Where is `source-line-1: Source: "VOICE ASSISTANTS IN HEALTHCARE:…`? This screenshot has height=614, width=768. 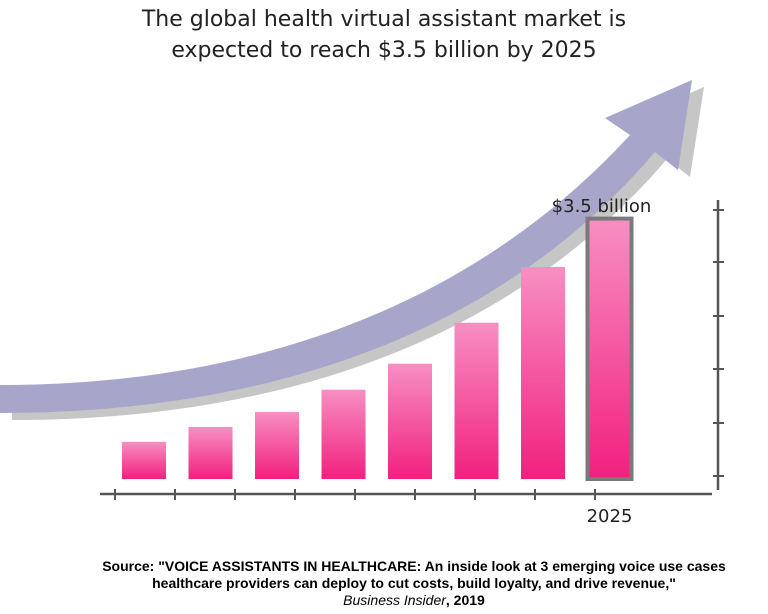
source-line-1: Source: "VOICE ASSISTANTS IN HEALTHCARE:… is located at coordinates (414, 566).